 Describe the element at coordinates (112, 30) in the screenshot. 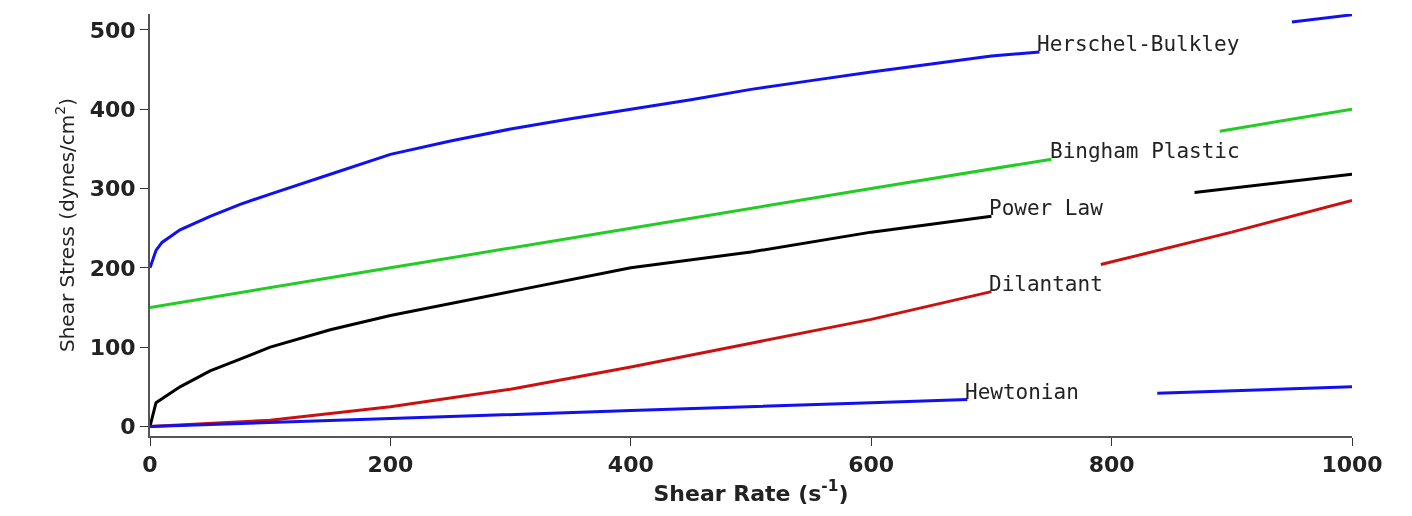

I see `y-tick-label: 500` at that location.